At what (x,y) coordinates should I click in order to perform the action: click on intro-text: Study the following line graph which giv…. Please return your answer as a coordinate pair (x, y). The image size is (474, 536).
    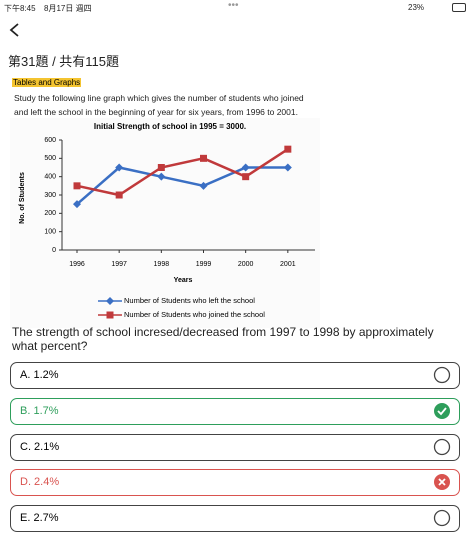
    Looking at the image, I should click on (159, 105).